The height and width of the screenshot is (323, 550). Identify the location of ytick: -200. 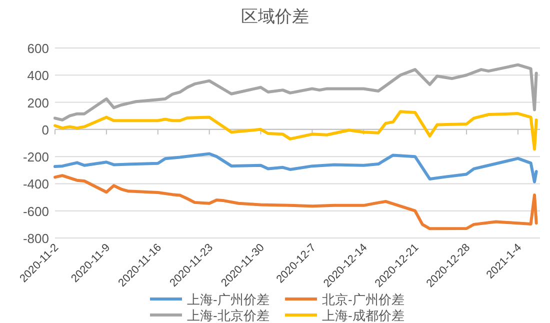
(35, 157).